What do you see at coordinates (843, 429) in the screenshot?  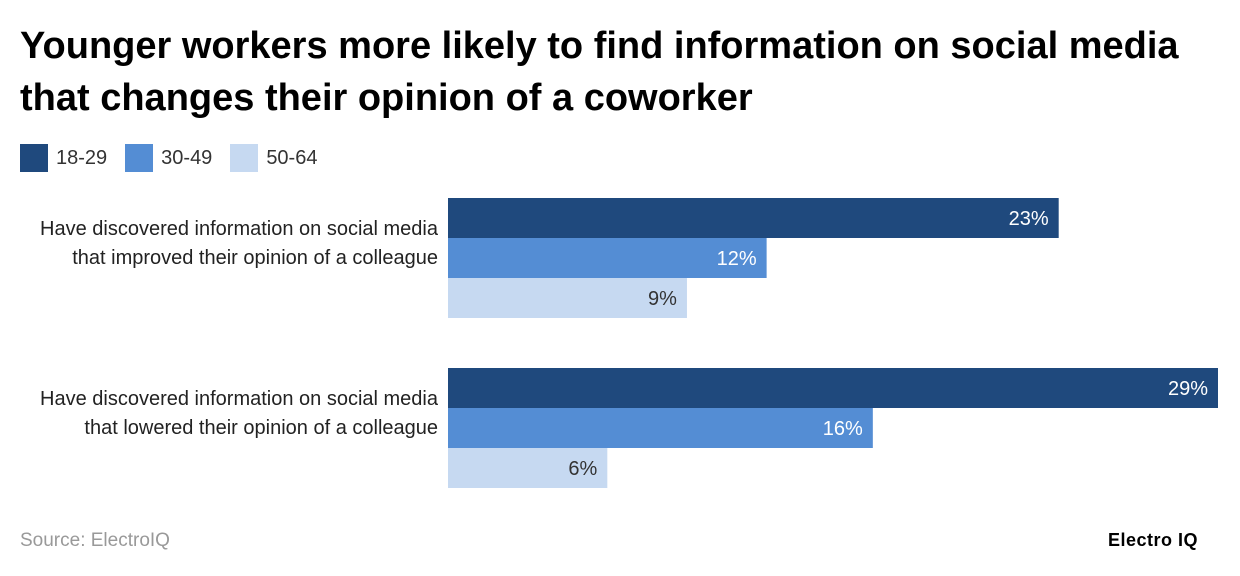 I see `data-label: 16%` at bounding box center [843, 429].